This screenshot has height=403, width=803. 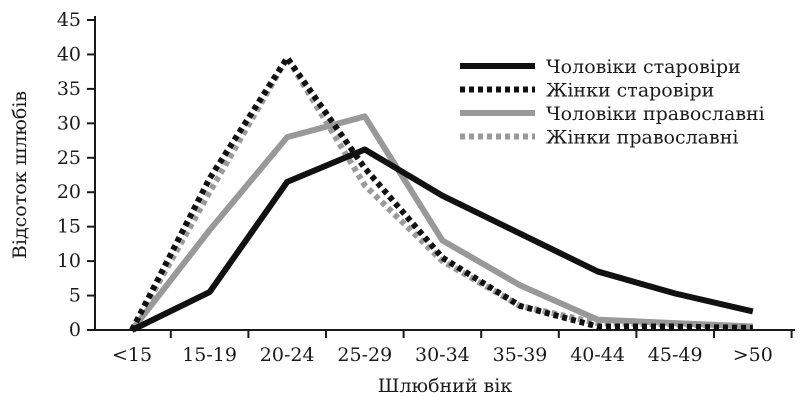 What do you see at coordinates (69, 261) in the screenshot?
I see `y-tick-label: 10` at bounding box center [69, 261].